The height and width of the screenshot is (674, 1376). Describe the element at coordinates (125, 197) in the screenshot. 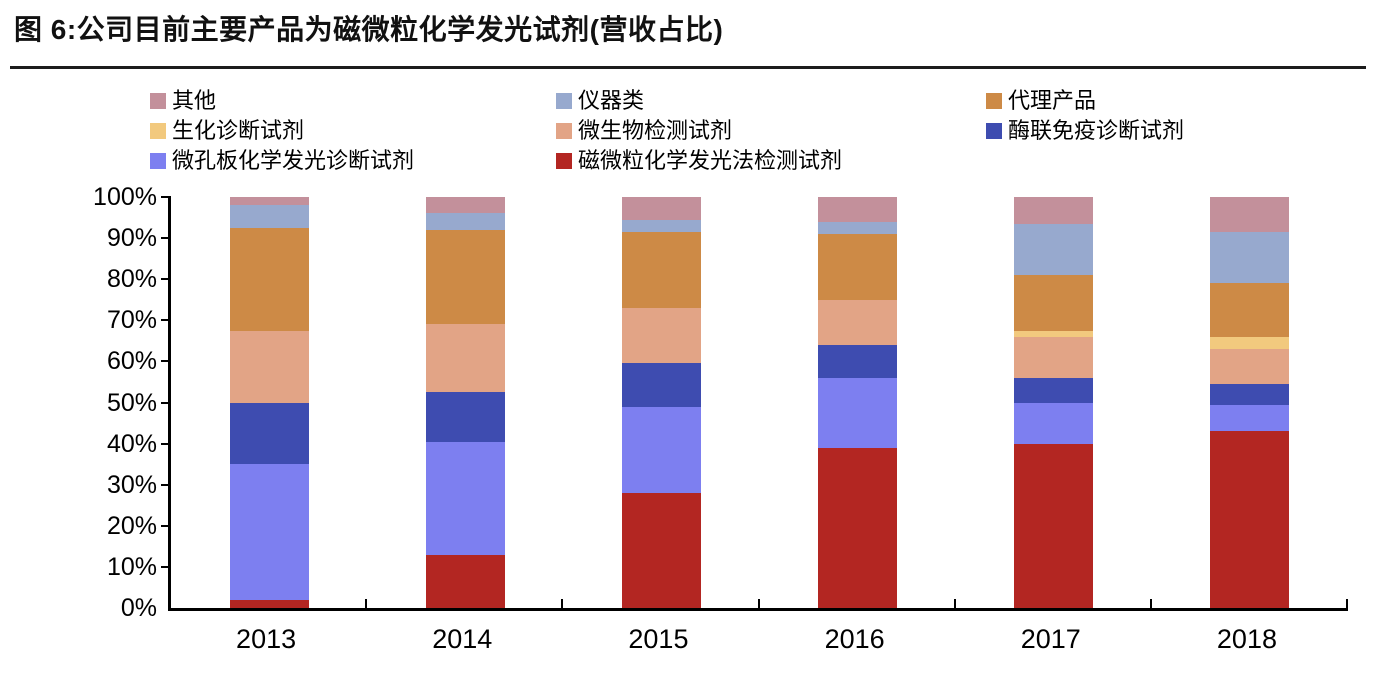

I see `y-axis-tick-label: 100%` at that location.